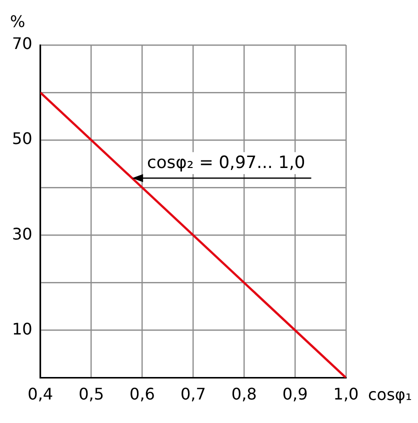  What do you see at coordinates (244, 394) in the screenshot?
I see `x-tick-label: 0,8` at bounding box center [244, 394].